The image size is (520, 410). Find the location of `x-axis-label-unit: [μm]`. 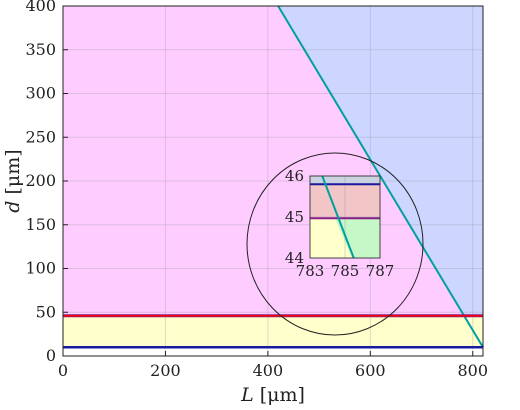

x-axis-label-unit: [μm] is located at coordinates (282, 395).